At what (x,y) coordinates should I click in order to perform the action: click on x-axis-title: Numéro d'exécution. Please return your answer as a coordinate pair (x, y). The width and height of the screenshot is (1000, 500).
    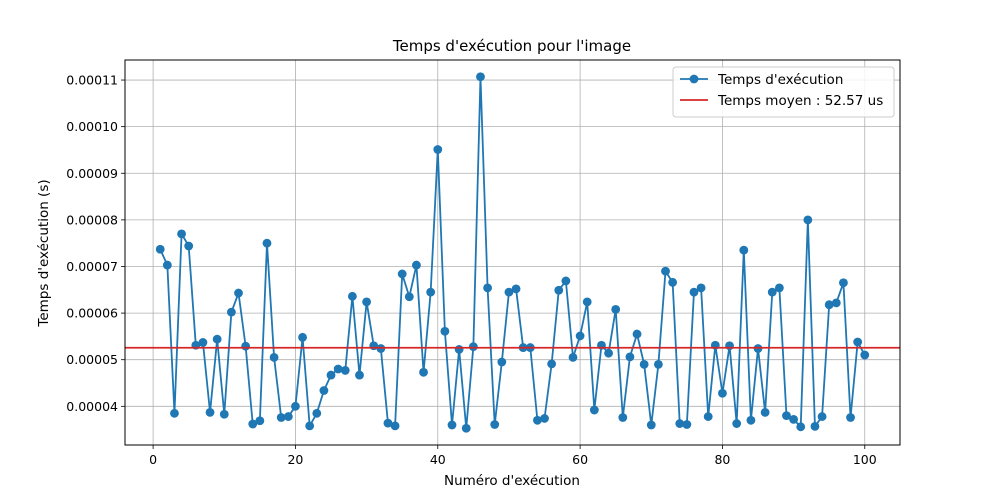
    Looking at the image, I should click on (512, 481).